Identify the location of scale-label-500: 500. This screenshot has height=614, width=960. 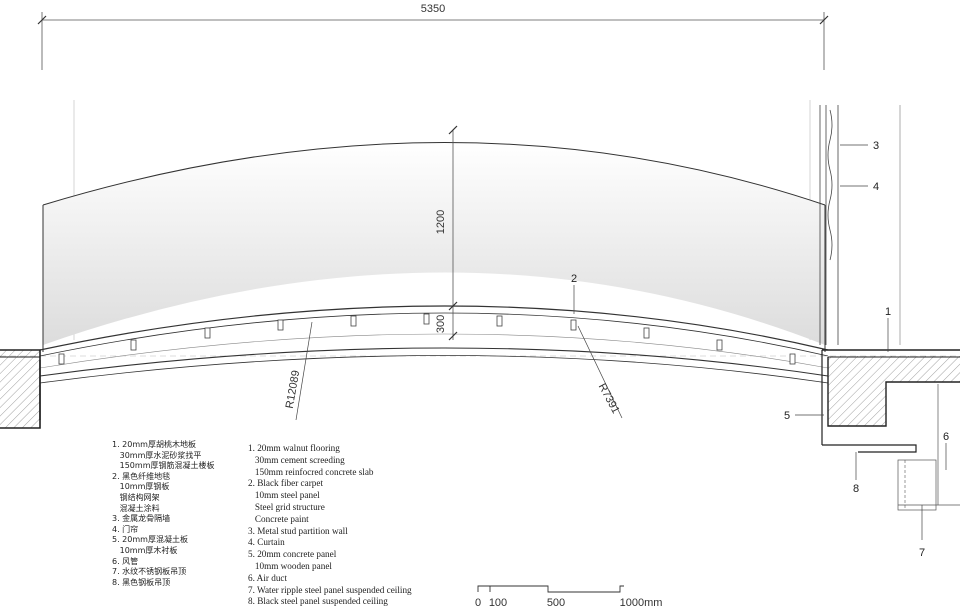
(556, 603).